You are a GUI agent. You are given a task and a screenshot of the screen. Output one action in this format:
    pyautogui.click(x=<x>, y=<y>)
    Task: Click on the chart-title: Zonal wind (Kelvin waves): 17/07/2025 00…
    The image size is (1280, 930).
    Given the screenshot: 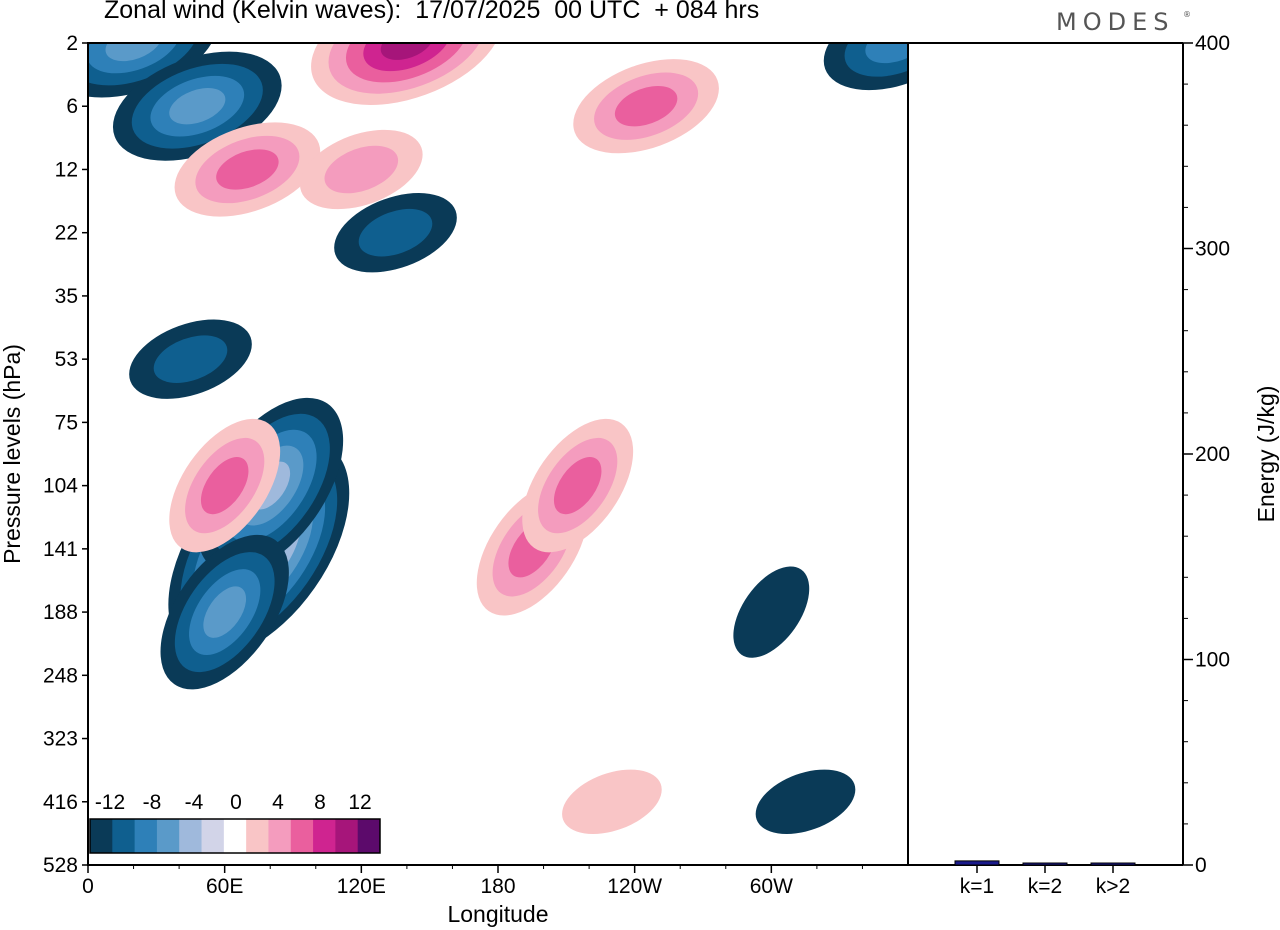 What is the action you would take?
    pyautogui.click(x=432, y=12)
    